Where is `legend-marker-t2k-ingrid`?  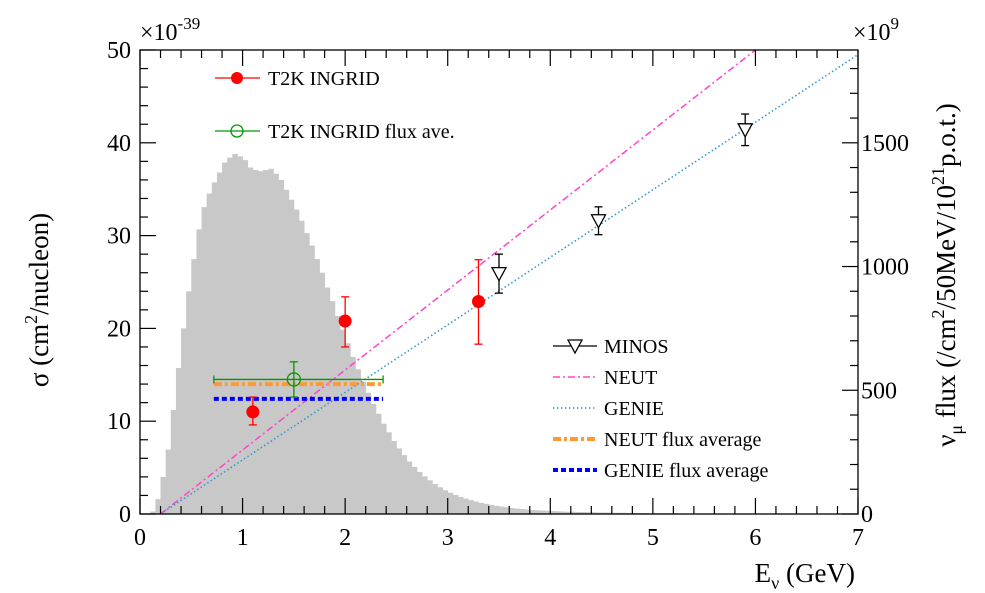
legend-marker-t2k-ingrid is located at coordinates (237, 78).